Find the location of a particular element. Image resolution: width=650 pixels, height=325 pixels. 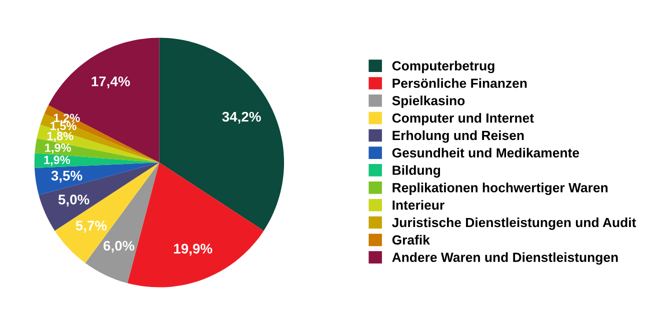

legend-label: Replikationen hochwertiger Waren is located at coordinates (500, 189).